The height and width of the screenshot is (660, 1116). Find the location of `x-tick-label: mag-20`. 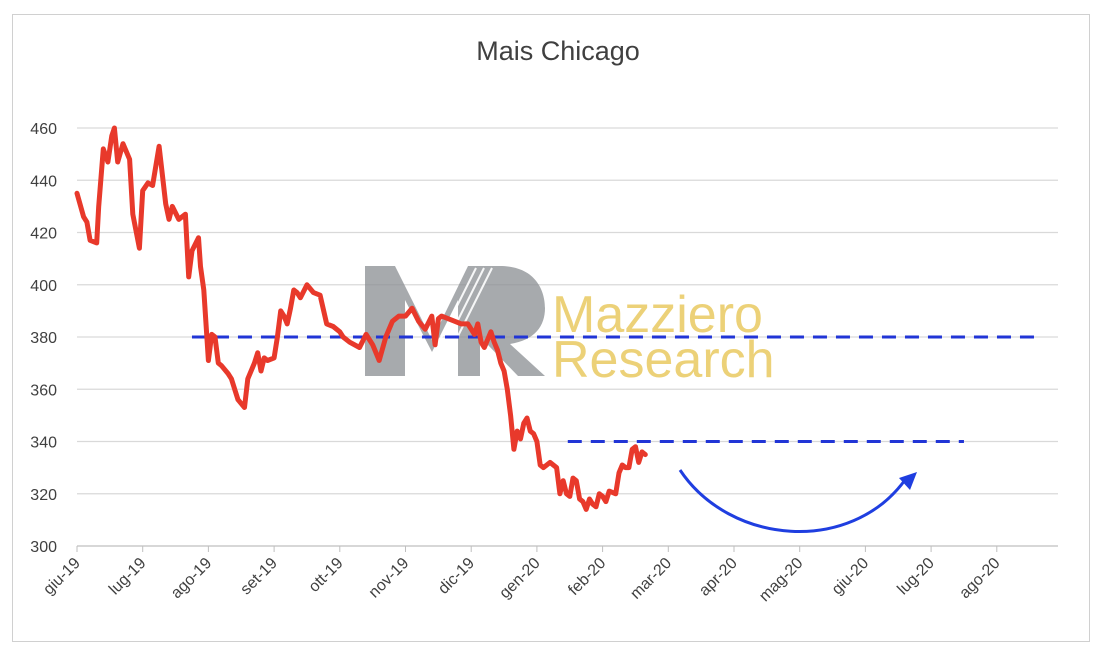

x-tick-label: mag-20 is located at coordinates (781, 580).